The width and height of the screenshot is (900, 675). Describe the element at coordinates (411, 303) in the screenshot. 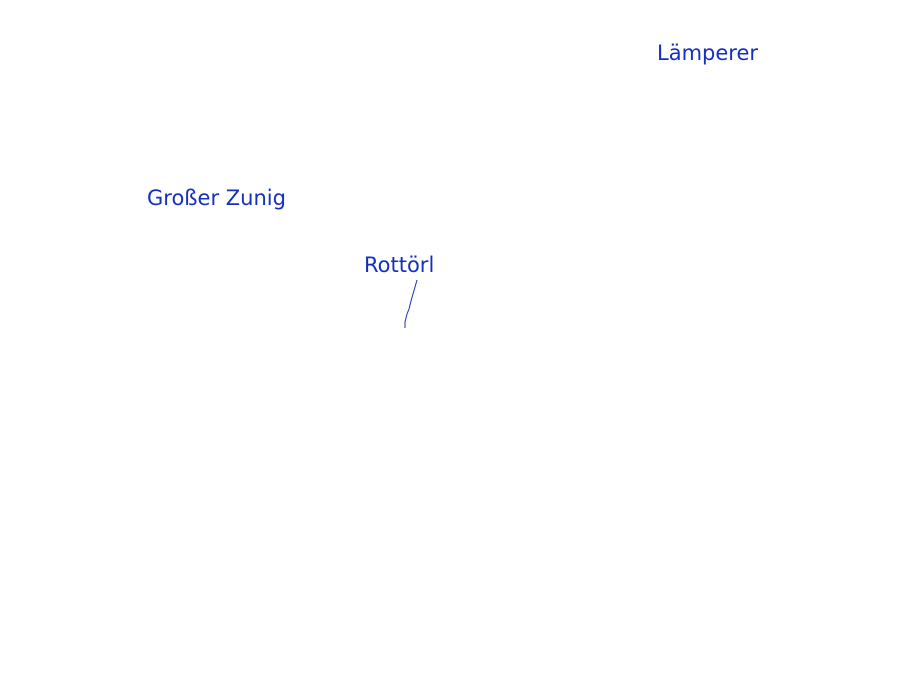

I see `trail-line` at that location.